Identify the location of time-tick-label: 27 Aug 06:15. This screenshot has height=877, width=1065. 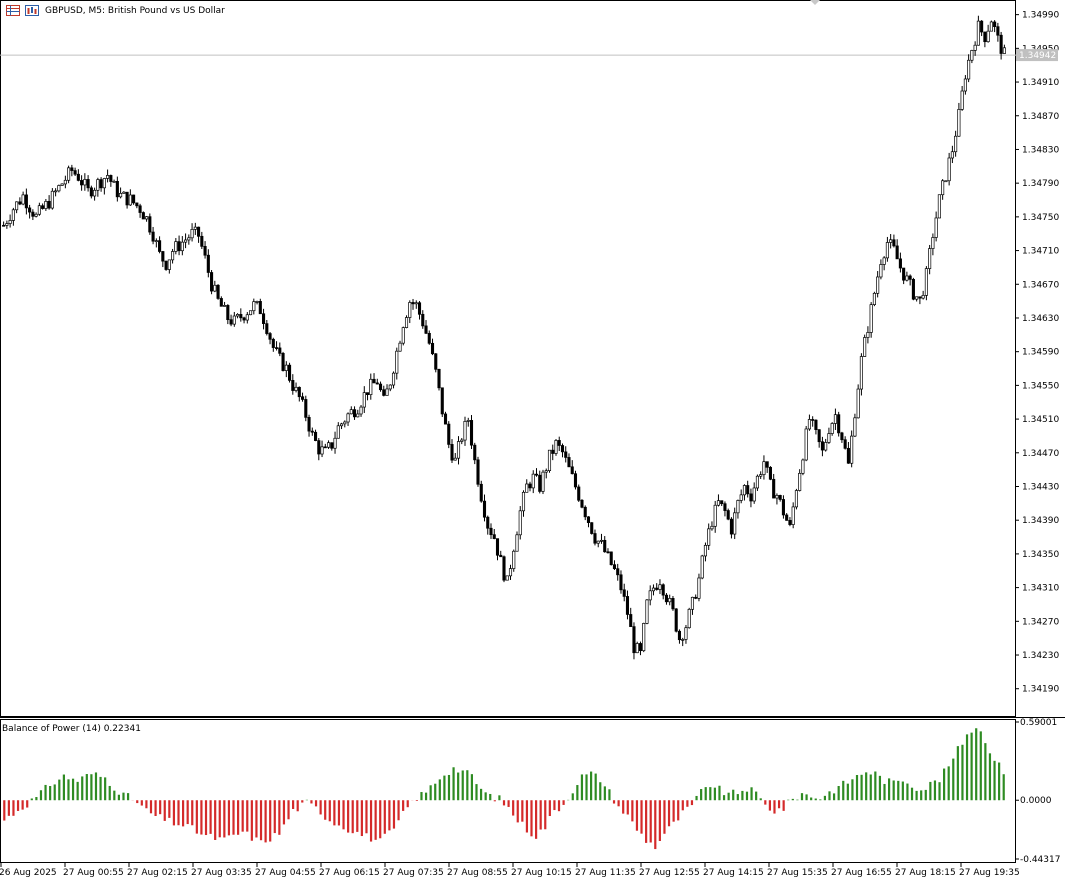
(349, 872).